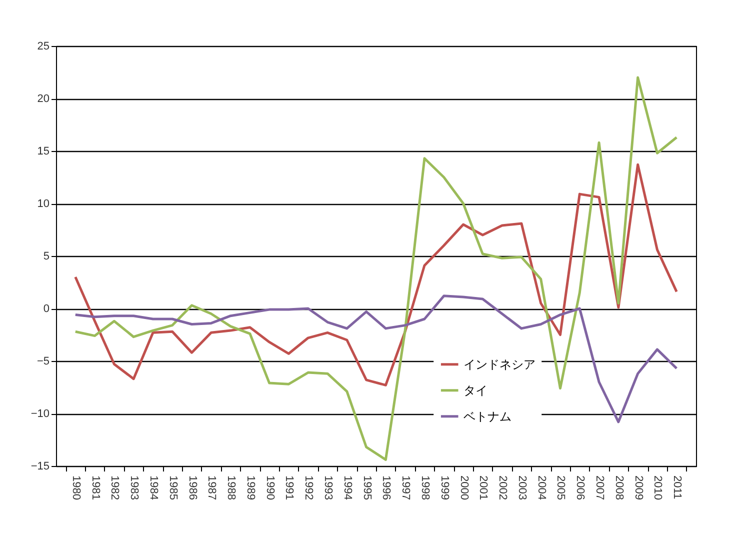 The width and height of the screenshot is (744, 559). I want to click on x-tick-label: 1992, so click(308, 488).